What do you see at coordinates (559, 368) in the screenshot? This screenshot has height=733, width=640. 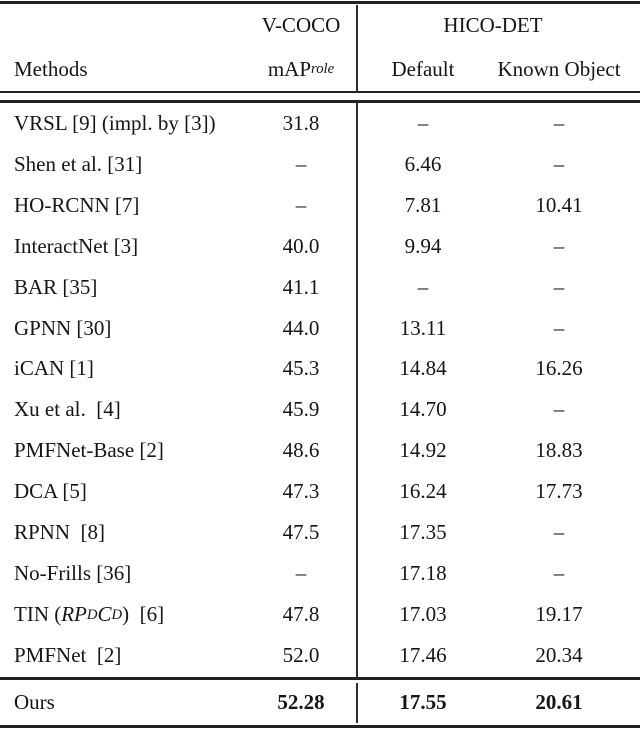 I see `hico-known-object-value: 16.26` at bounding box center [559, 368].